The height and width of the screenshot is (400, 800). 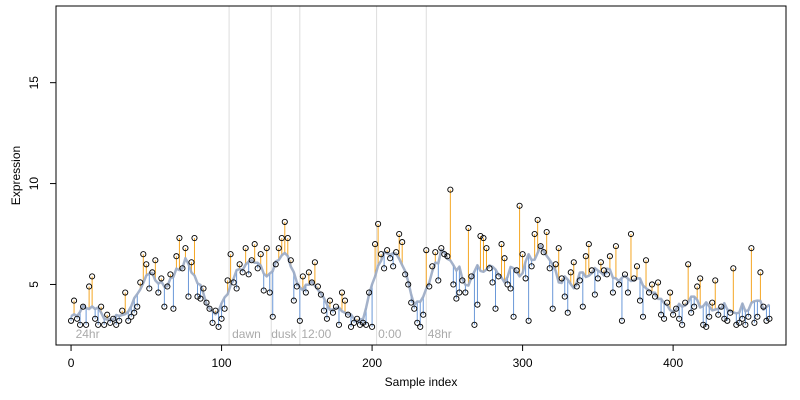 What do you see at coordinates (34, 83) in the screenshot?
I see `y-tick-label: 15` at bounding box center [34, 83].